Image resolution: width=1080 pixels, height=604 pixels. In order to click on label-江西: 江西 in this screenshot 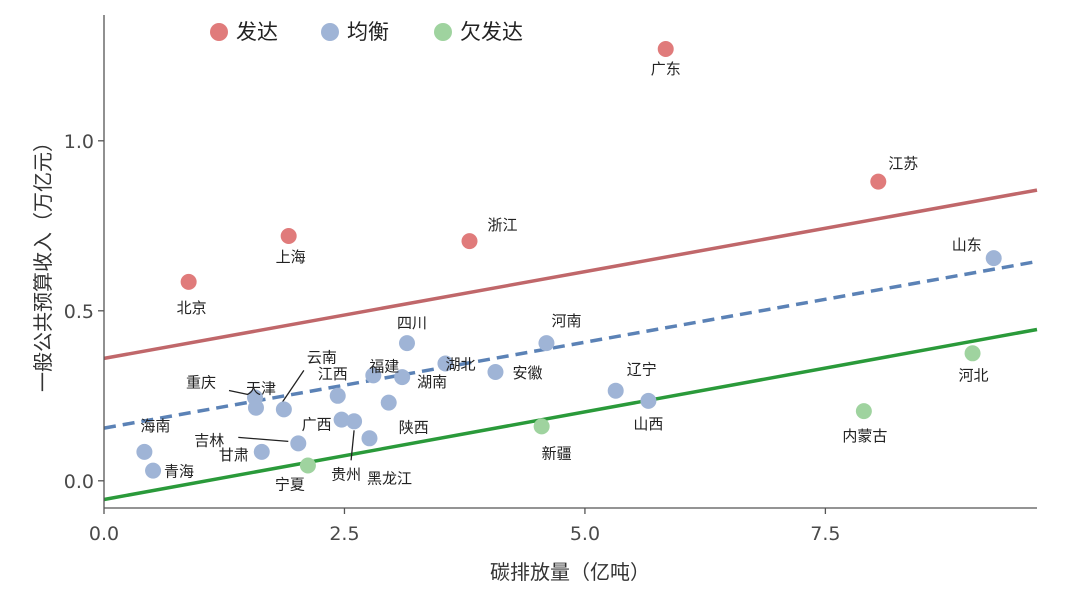, I will do `click(333, 374)`.